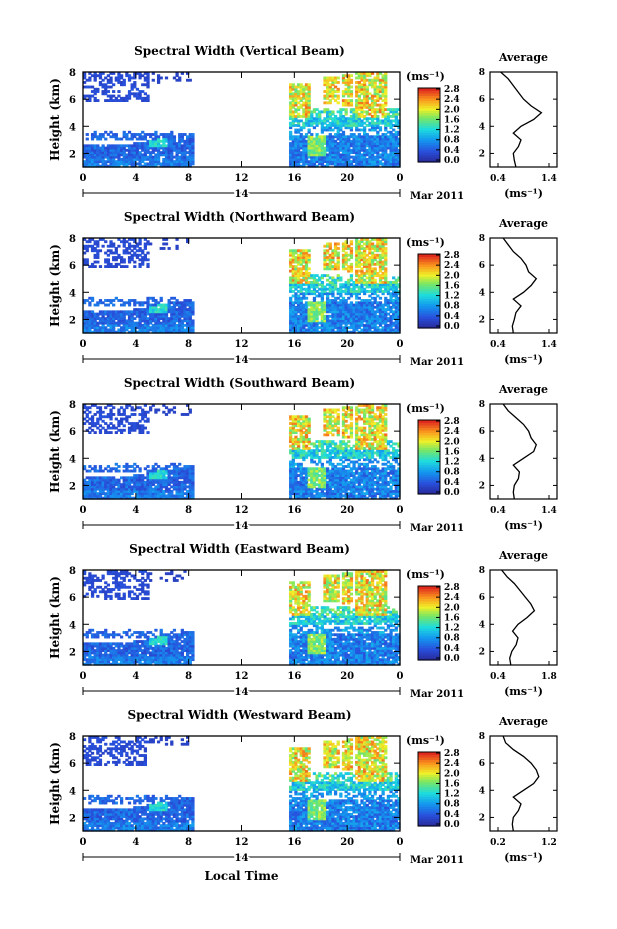  I want to click on colorbar-tick-label: 2.4, so click(452, 266).